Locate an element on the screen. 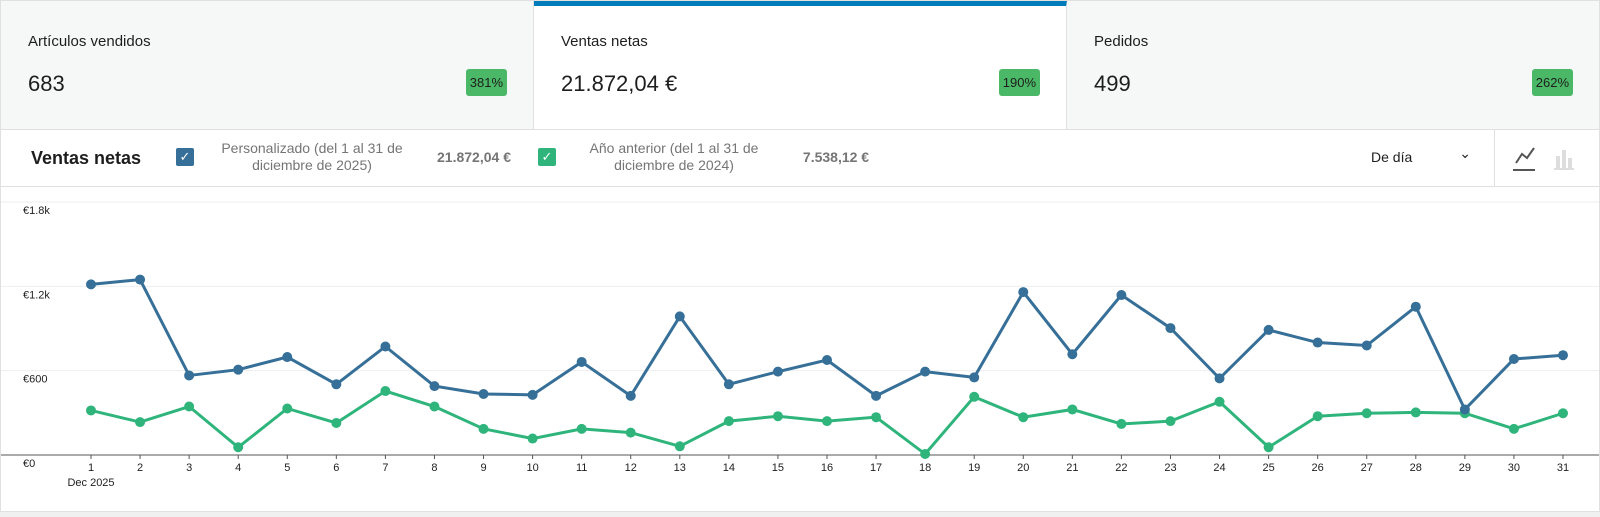 The image size is (1600, 517). tile: Ventas netas 21.872,04 € 190% is located at coordinates (800, 65).